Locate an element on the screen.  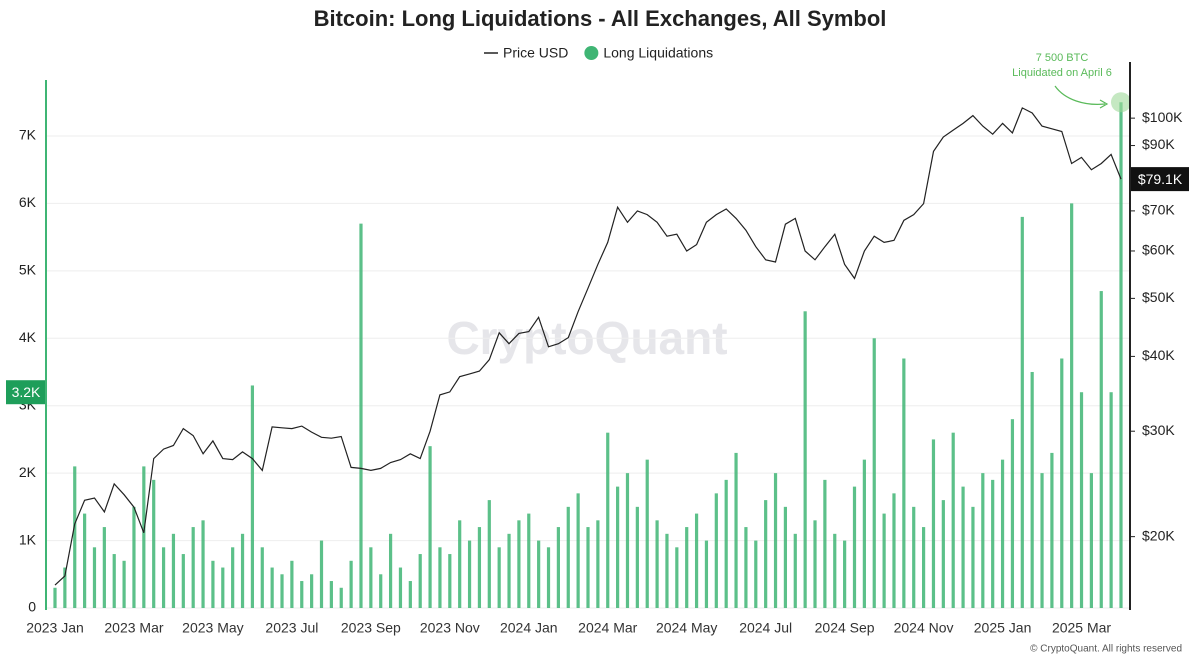
annotation-arrow is located at coordinates (1080, 95).